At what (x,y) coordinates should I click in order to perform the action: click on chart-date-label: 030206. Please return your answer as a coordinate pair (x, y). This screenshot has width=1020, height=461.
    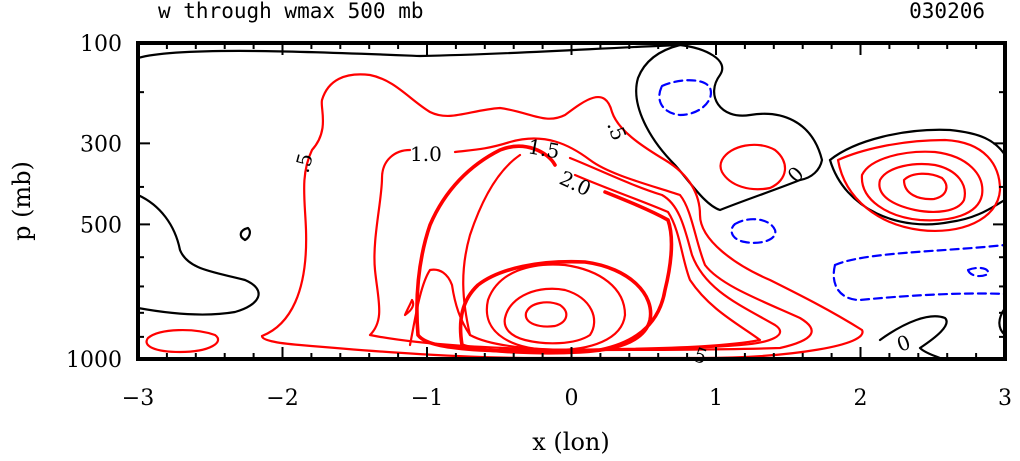
    Looking at the image, I should click on (947, 11).